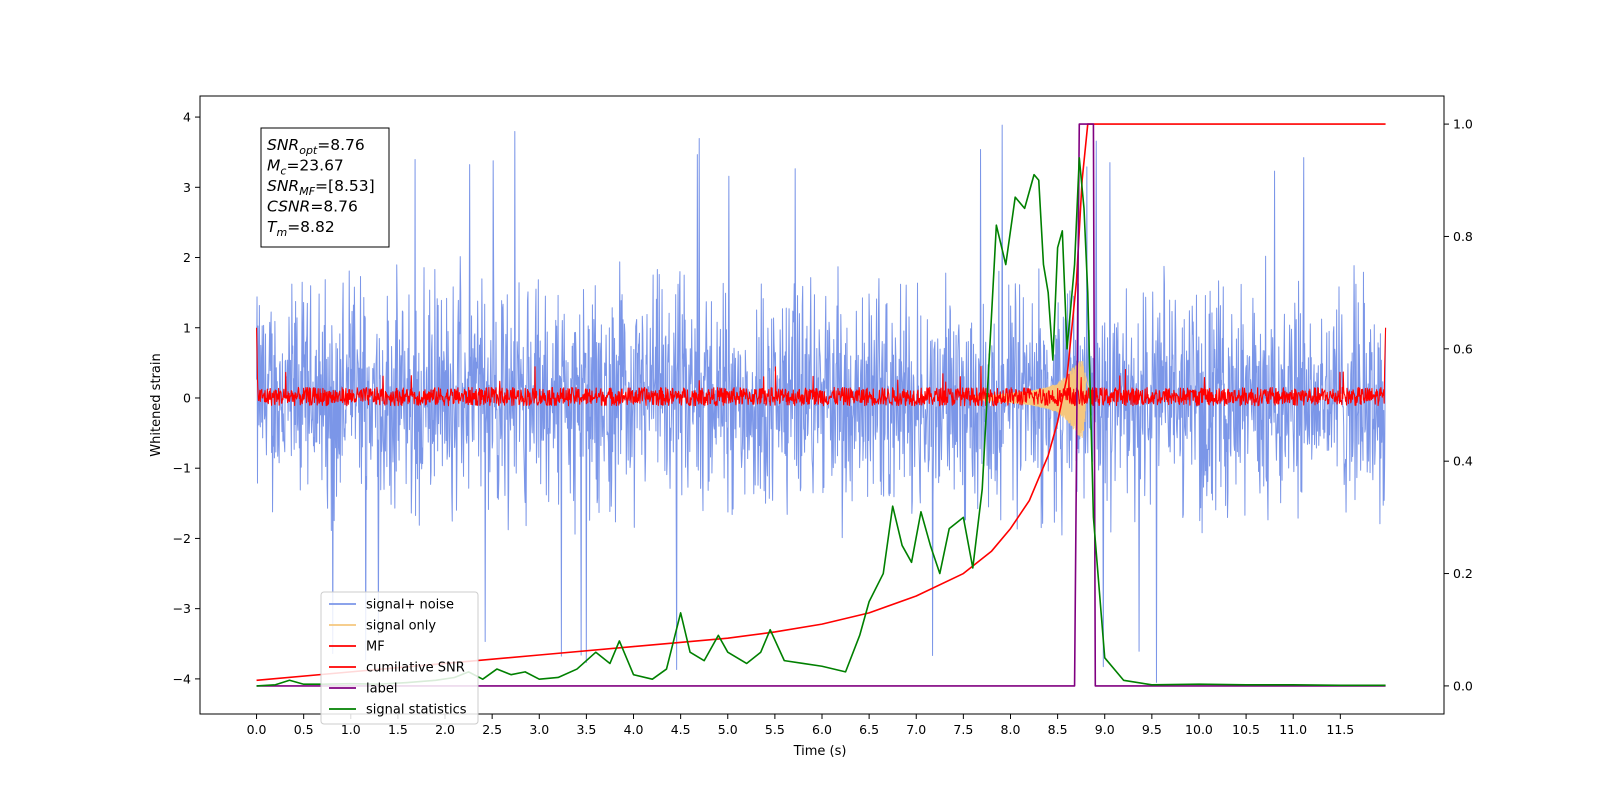 The image size is (1600, 800). What do you see at coordinates (775, 729) in the screenshot?
I see `x-tick-label: 5.5` at bounding box center [775, 729].